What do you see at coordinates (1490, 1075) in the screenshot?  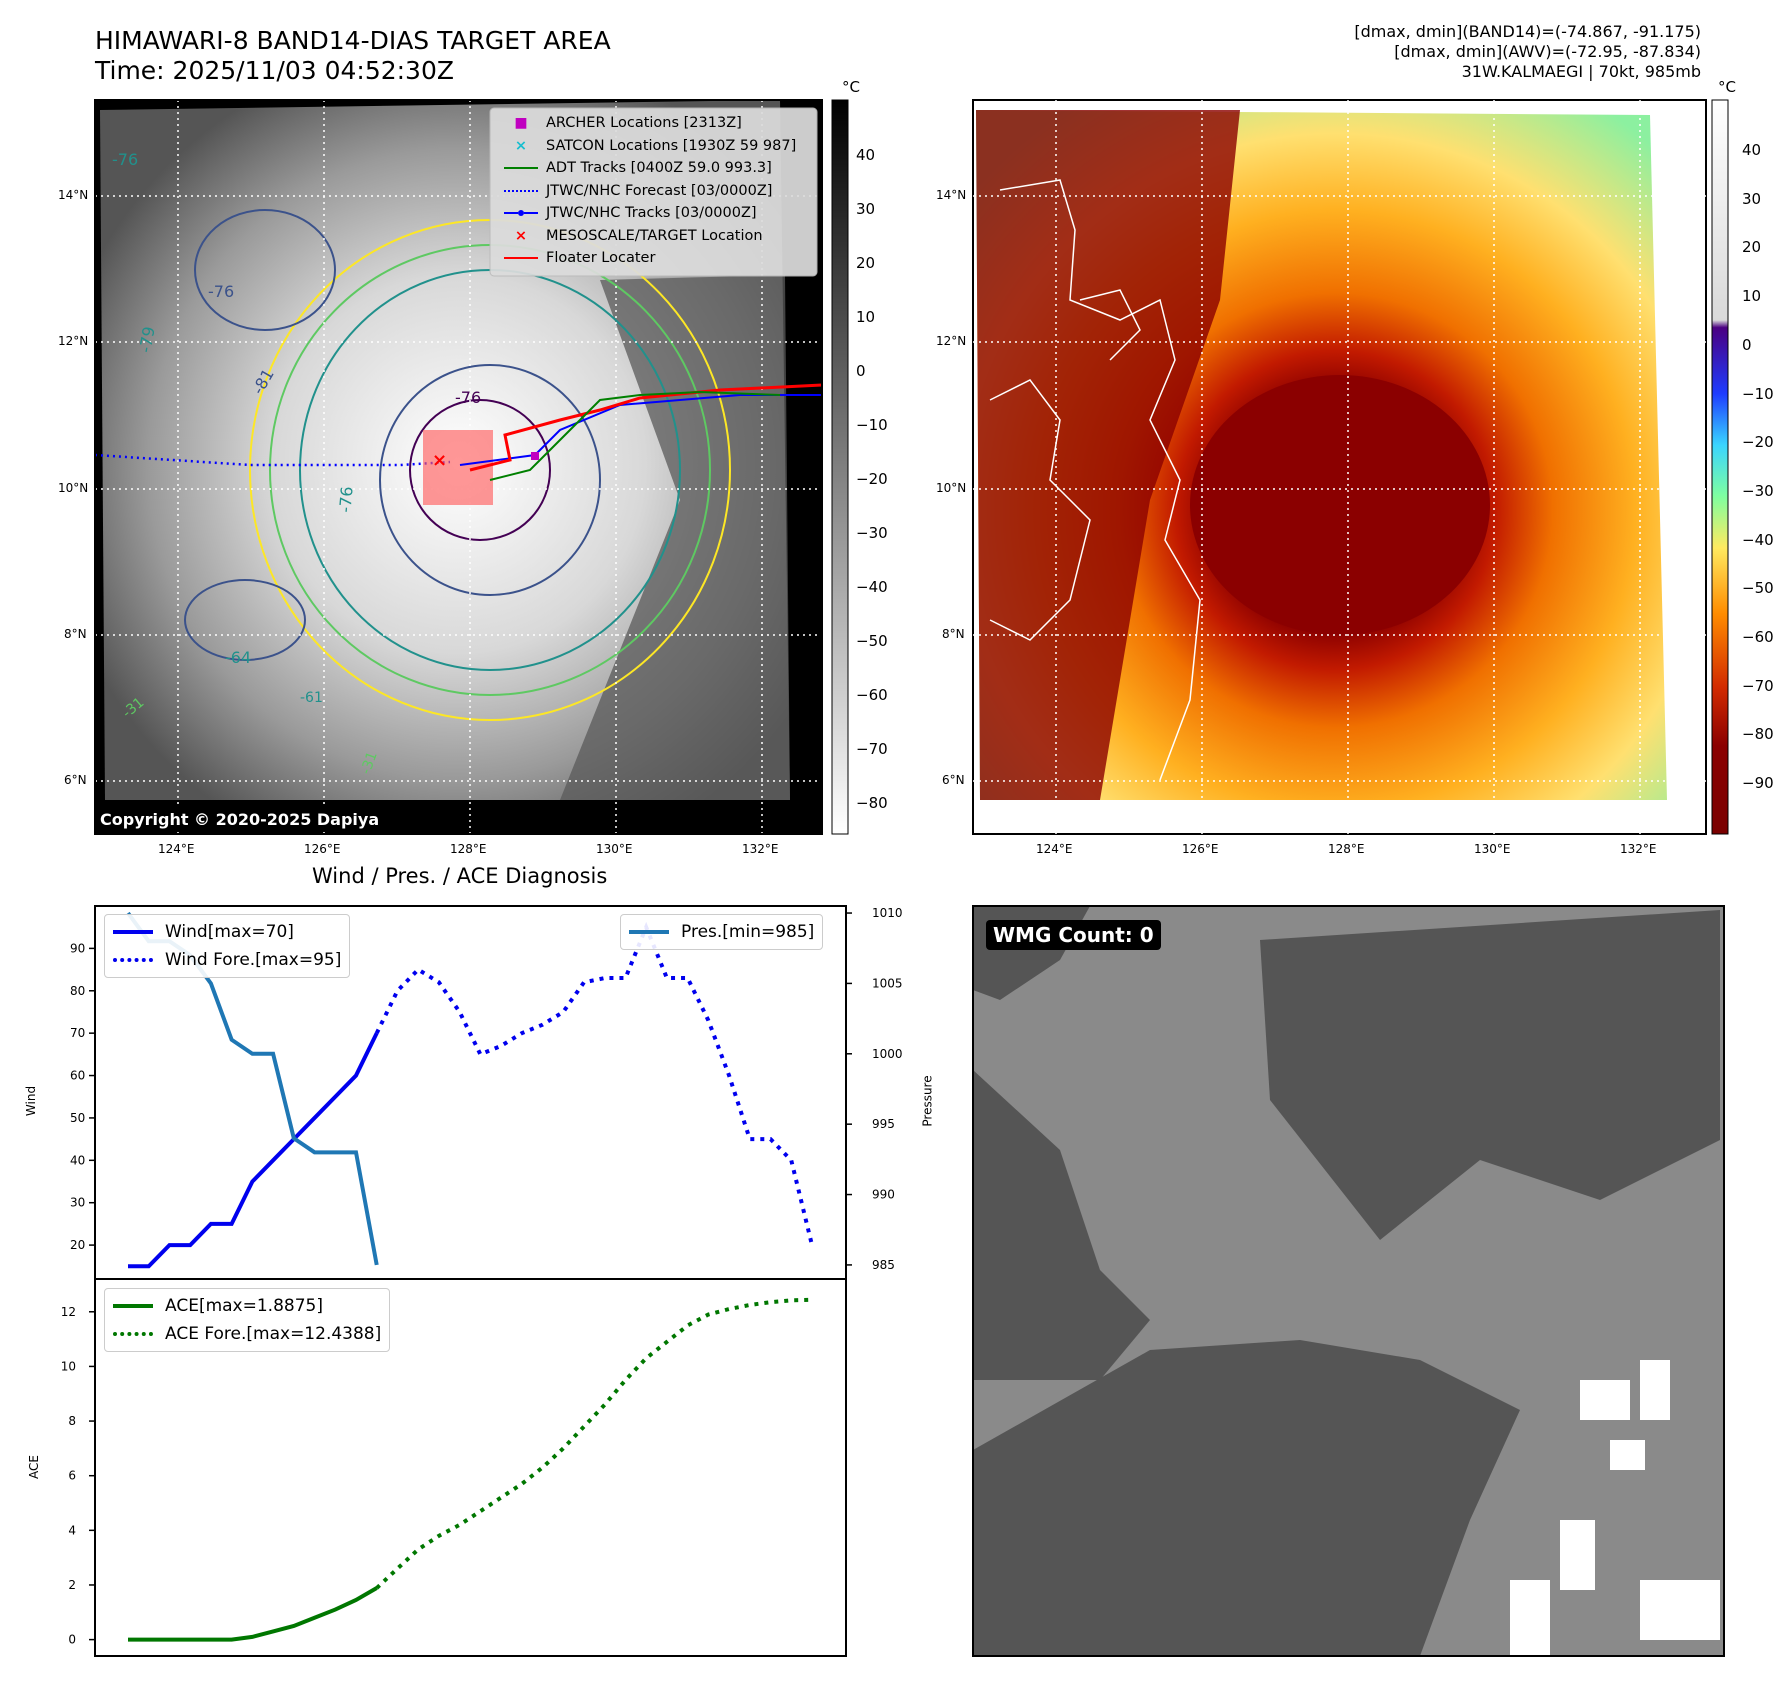 I see `wmg-dark-region-ne` at bounding box center [1490, 1075].